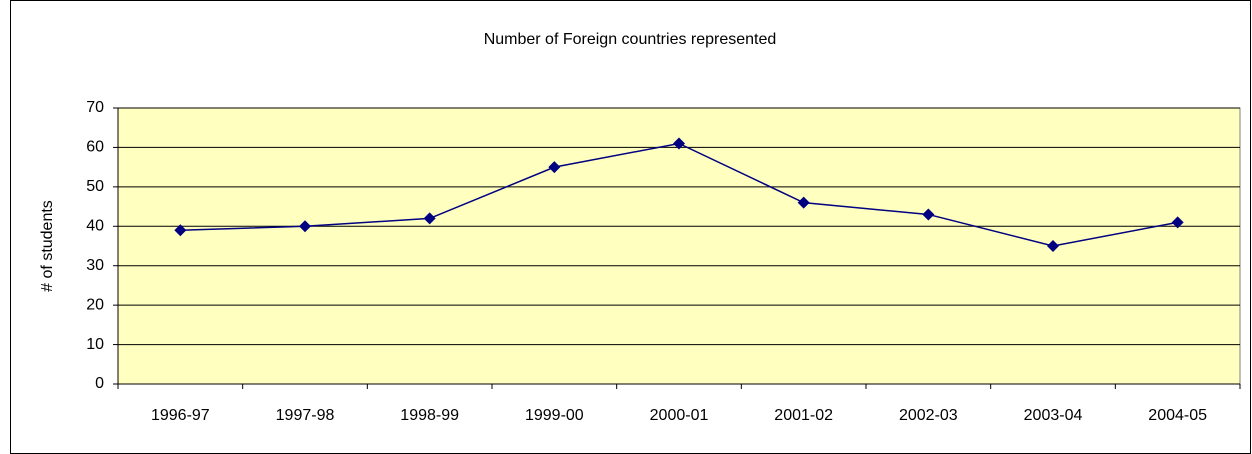 This screenshot has height=454, width=1252. What do you see at coordinates (95, 186) in the screenshot?
I see `y-tick-label: 50` at bounding box center [95, 186].